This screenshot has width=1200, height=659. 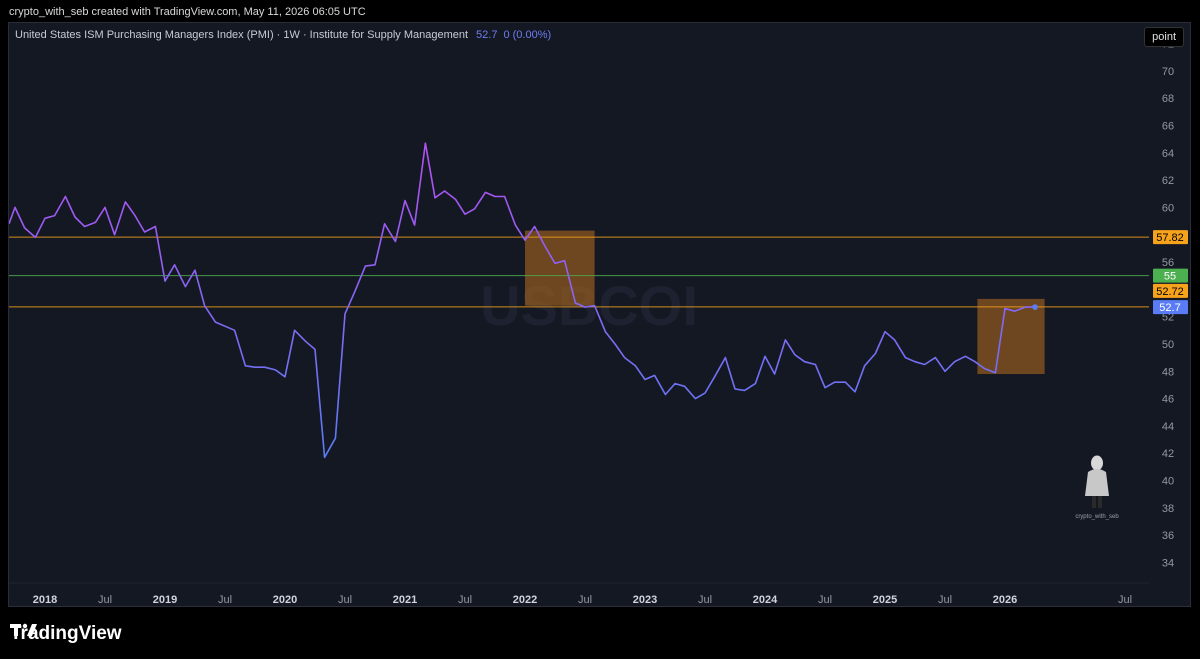 I want to click on y-tick-label: 50, so click(x=1168, y=345).